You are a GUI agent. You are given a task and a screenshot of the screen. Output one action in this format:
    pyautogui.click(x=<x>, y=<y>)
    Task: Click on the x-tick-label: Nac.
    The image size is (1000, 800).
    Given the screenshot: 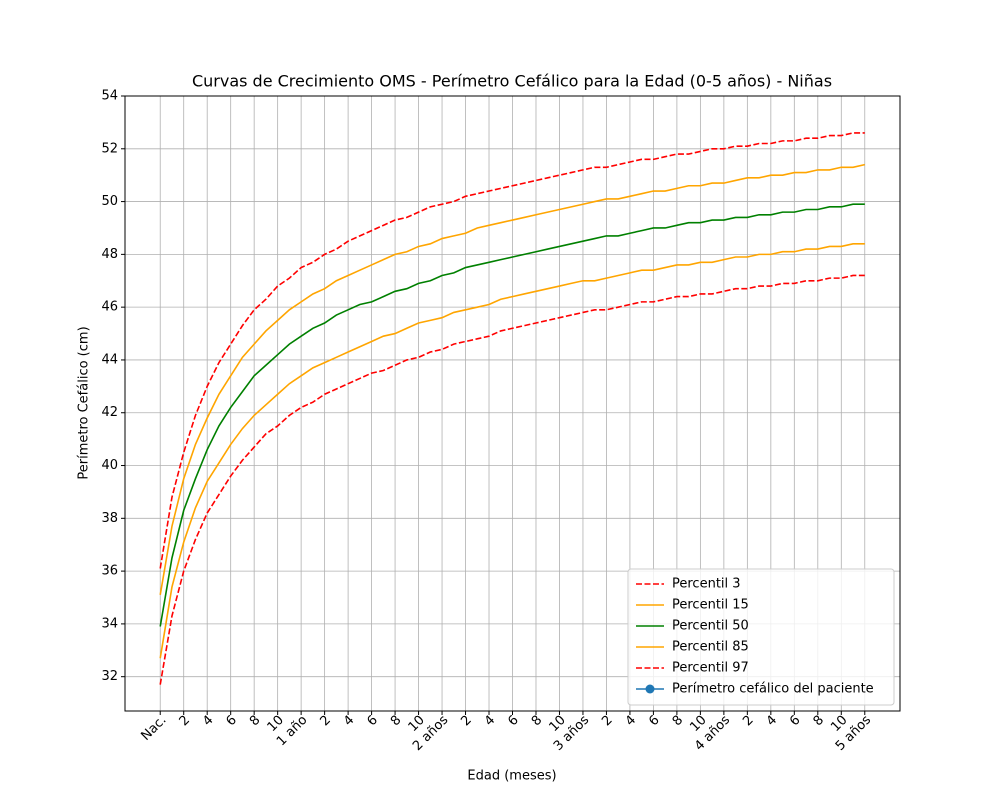 What is the action you would take?
    pyautogui.click(x=153, y=728)
    